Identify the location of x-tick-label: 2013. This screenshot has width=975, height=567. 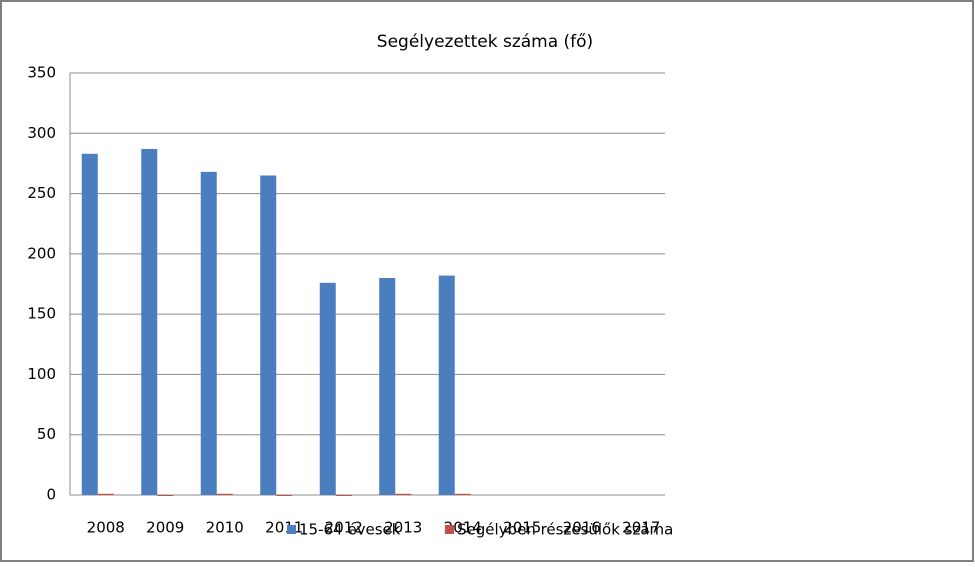
(403, 528).